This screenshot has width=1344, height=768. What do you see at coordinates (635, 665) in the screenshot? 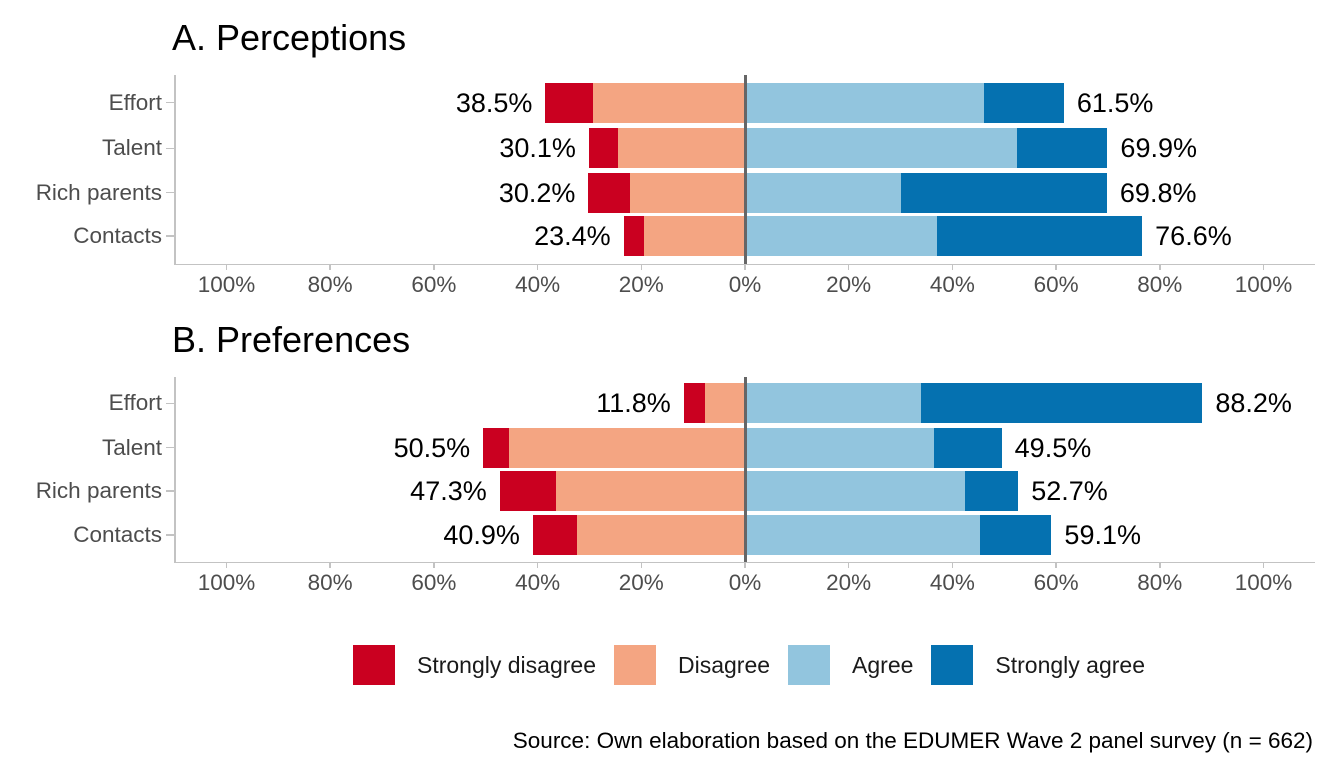
I see `legend-swatch-disagree` at bounding box center [635, 665].